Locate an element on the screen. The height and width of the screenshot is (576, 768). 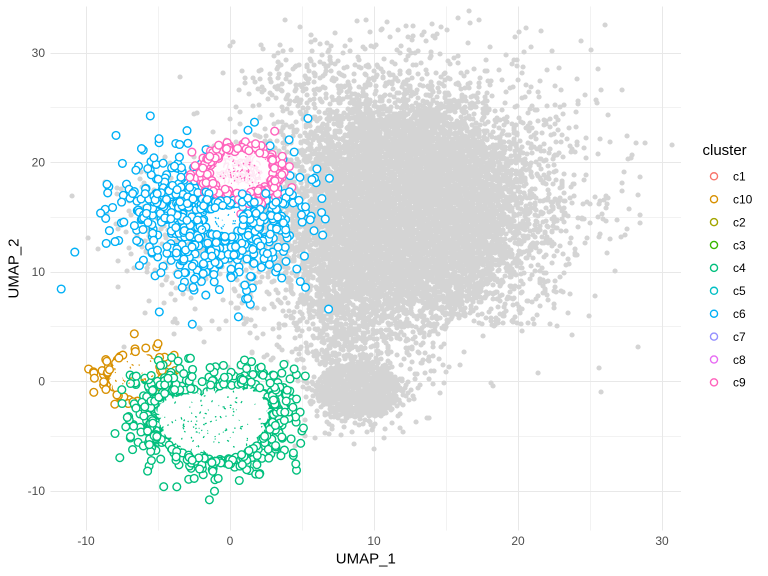
svg-text: c7 is located at coordinates (739, 337).